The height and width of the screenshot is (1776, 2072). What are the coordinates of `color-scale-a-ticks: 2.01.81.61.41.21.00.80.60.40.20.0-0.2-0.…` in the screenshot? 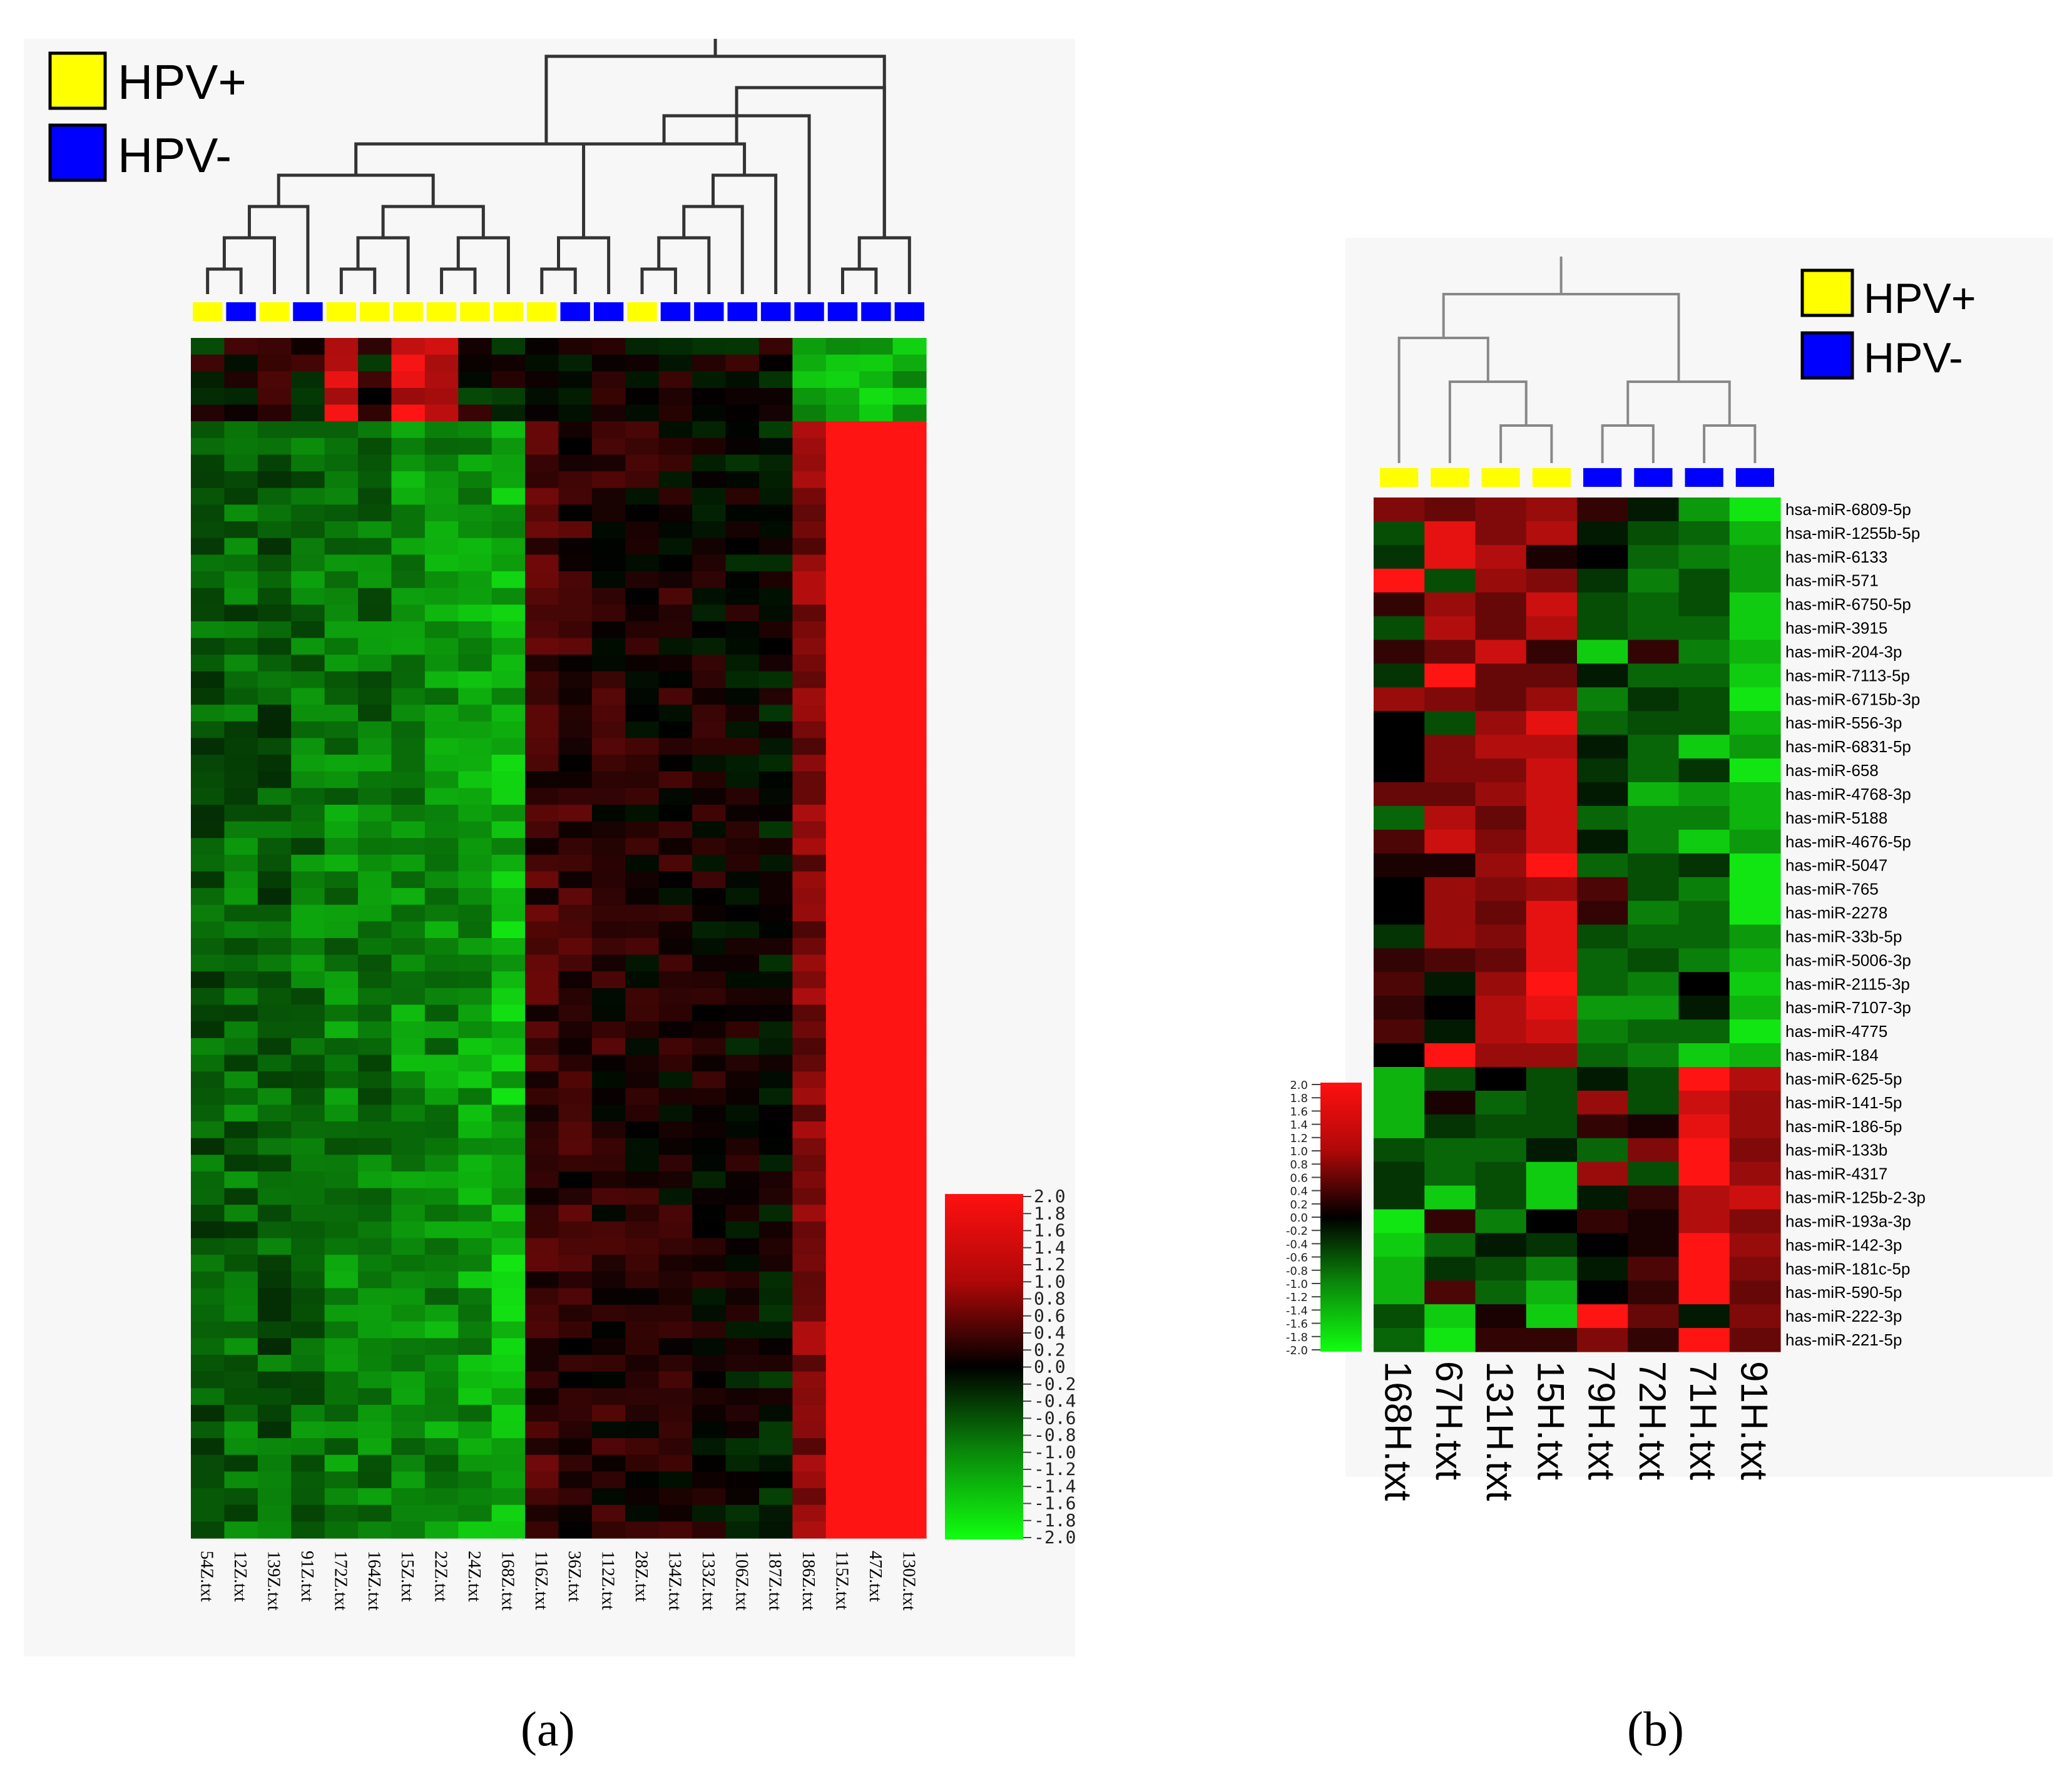 It's located at (1049, 1367).